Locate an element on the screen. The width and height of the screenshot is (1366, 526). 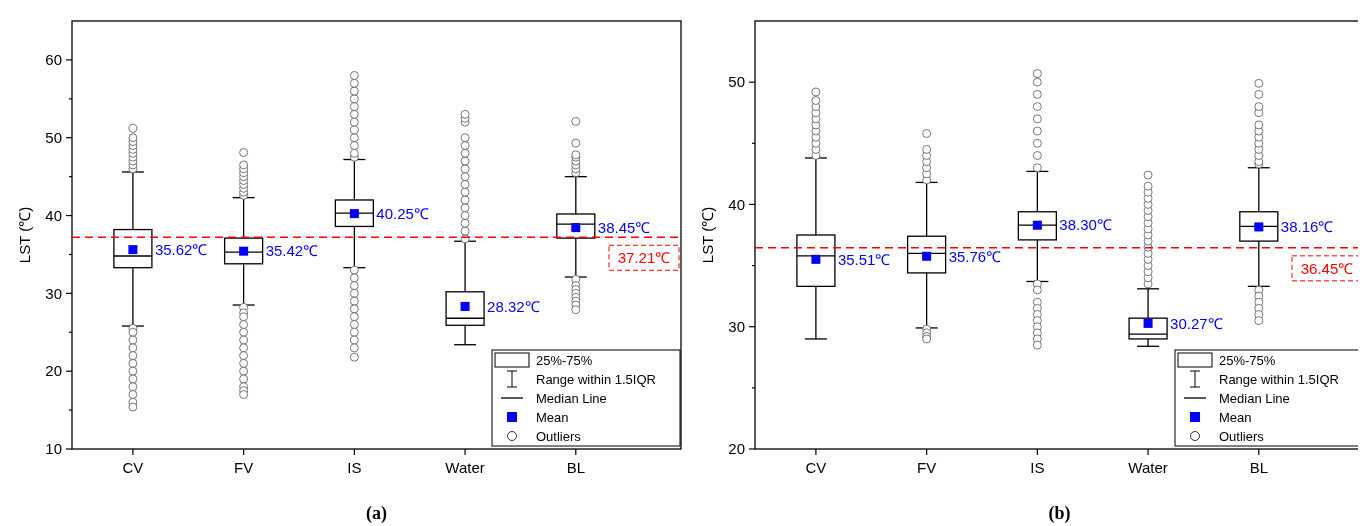
y-tick-label: 10 is located at coordinates (53, 449).